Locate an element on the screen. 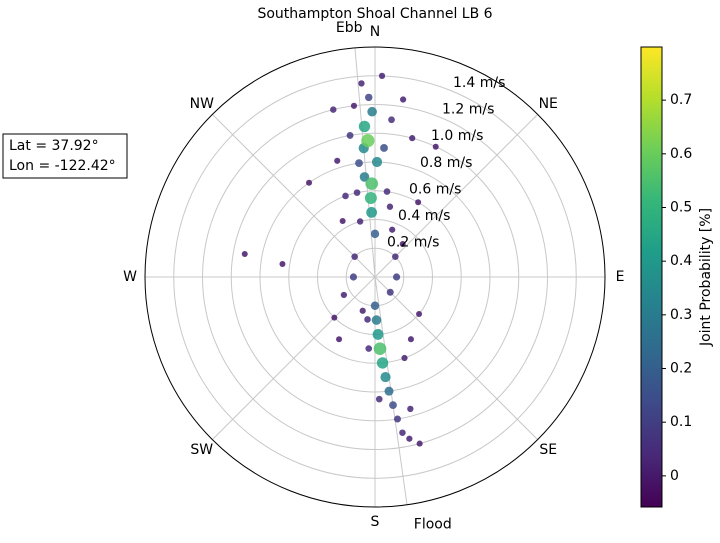 The height and width of the screenshot is (543, 720). theta-tick-label: E is located at coordinates (620, 277).